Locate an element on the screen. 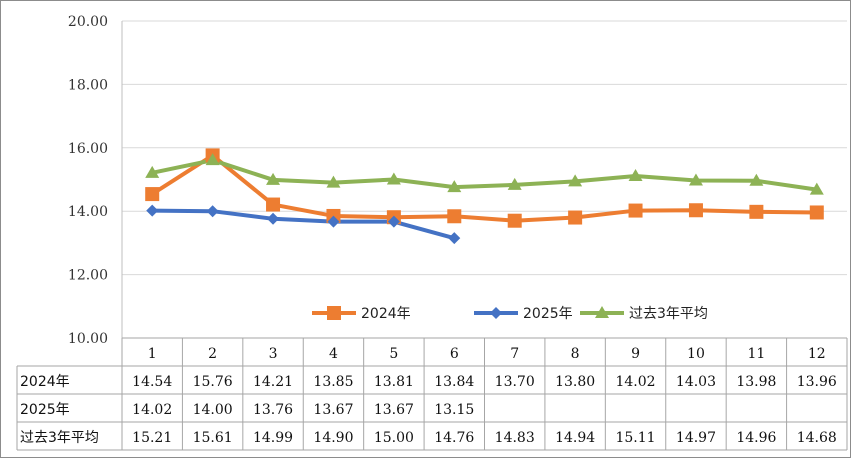 Image resolution: width=851 pixels, height=458 pixels. category-label: 3 is located at coordinates (273, 354).